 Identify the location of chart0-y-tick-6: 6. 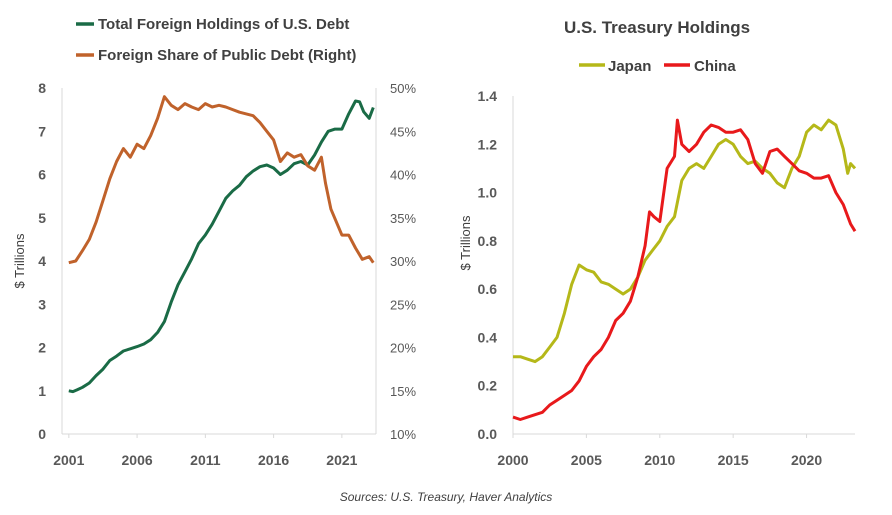
(42, 175).